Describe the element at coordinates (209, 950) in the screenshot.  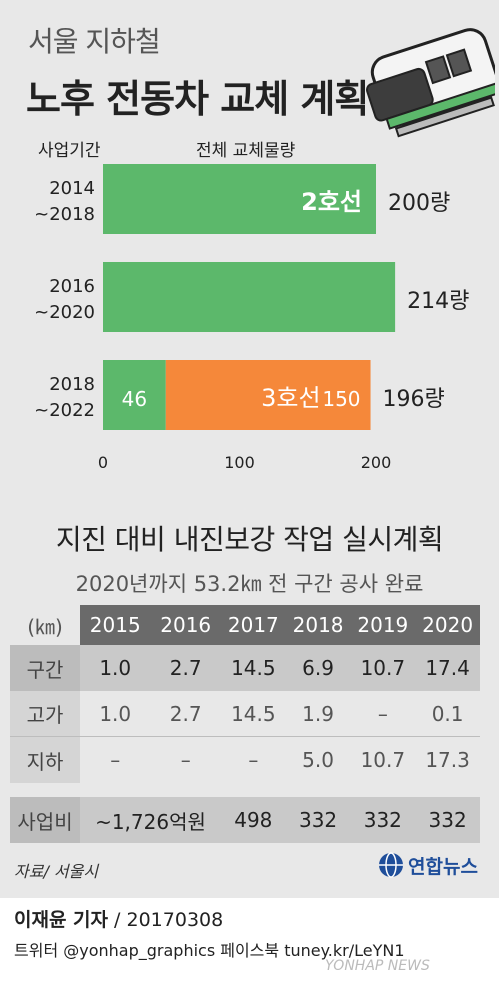
I see `social-links: 트위터 @yonhap_graphics 페이스북 tuney.kr/LeYN1` at that location.